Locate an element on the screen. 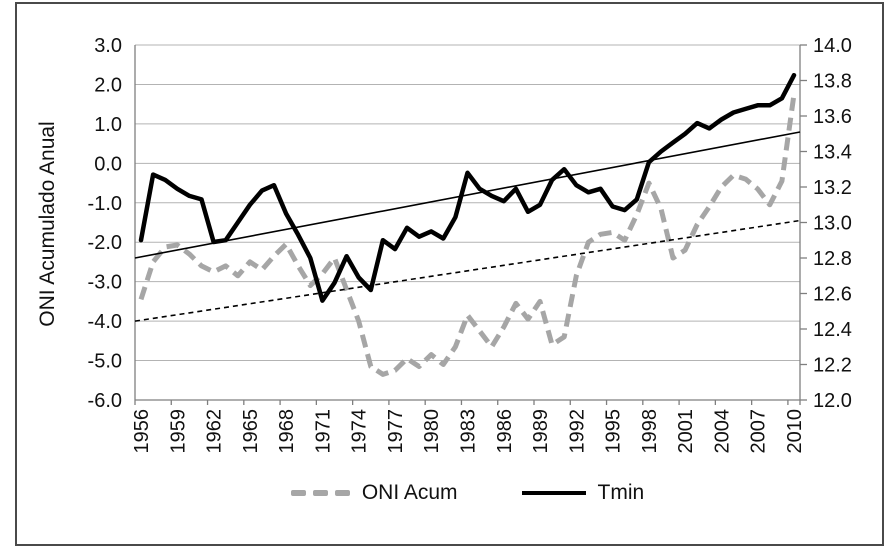 This screenshot has height=551, width=887. x-axis-tick-label: 1995 is located at coordinates (614, 431).